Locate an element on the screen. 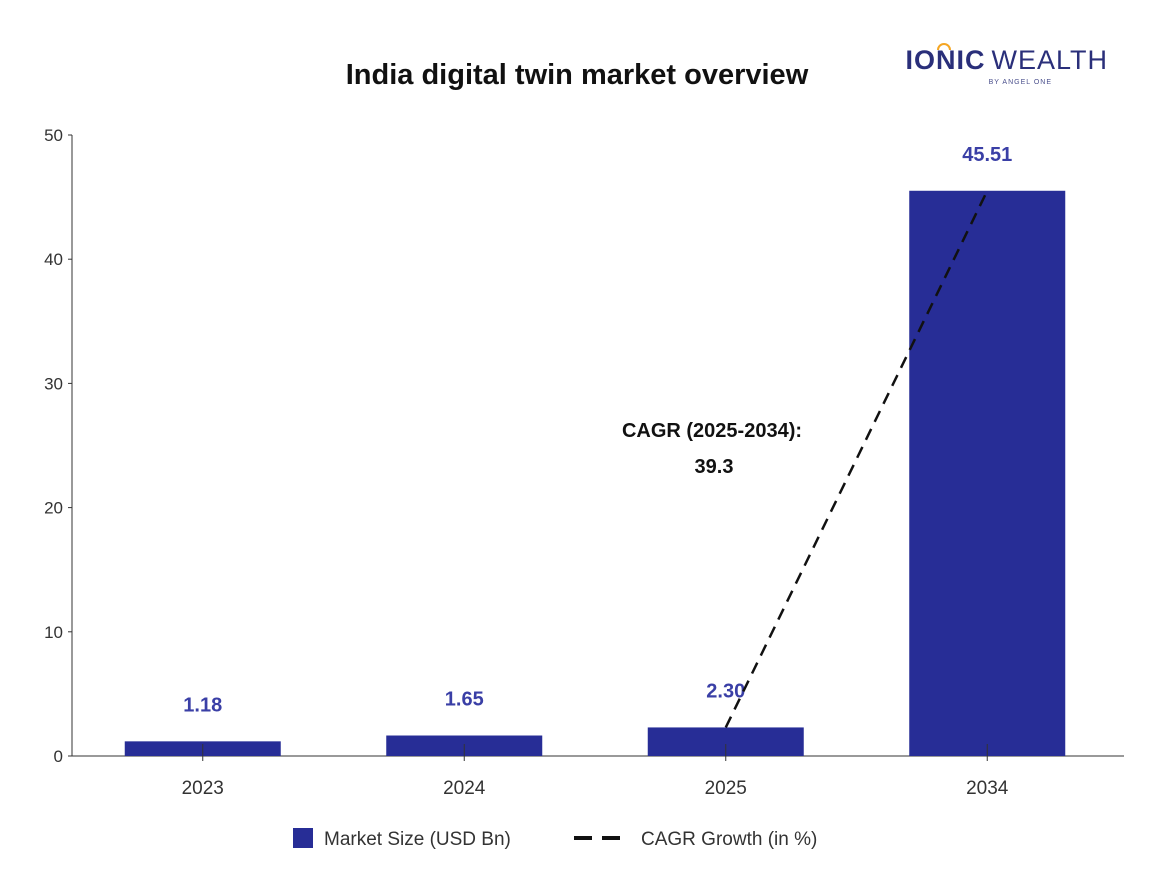 This screenshot has height=896, width=1152. brand-logo: IONIC WEALTH BY ANGEL ONE is located at coordinates (1006, 64).